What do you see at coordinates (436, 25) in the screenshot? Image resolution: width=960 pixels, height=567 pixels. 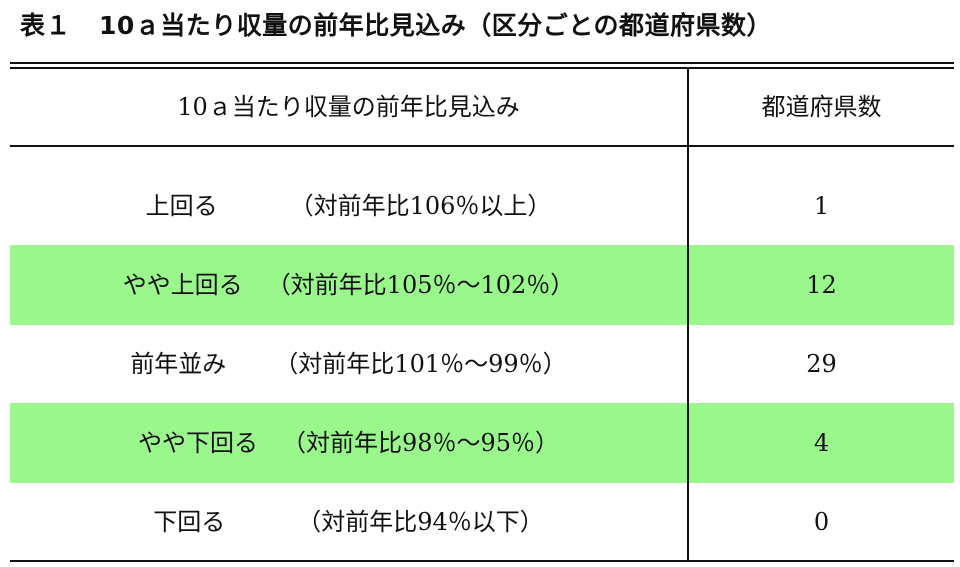 I see `table-title-text: 10ａ当たり収量の前年比見込み（区分ごとの都道府県数）` at bounding box center [436, 25].